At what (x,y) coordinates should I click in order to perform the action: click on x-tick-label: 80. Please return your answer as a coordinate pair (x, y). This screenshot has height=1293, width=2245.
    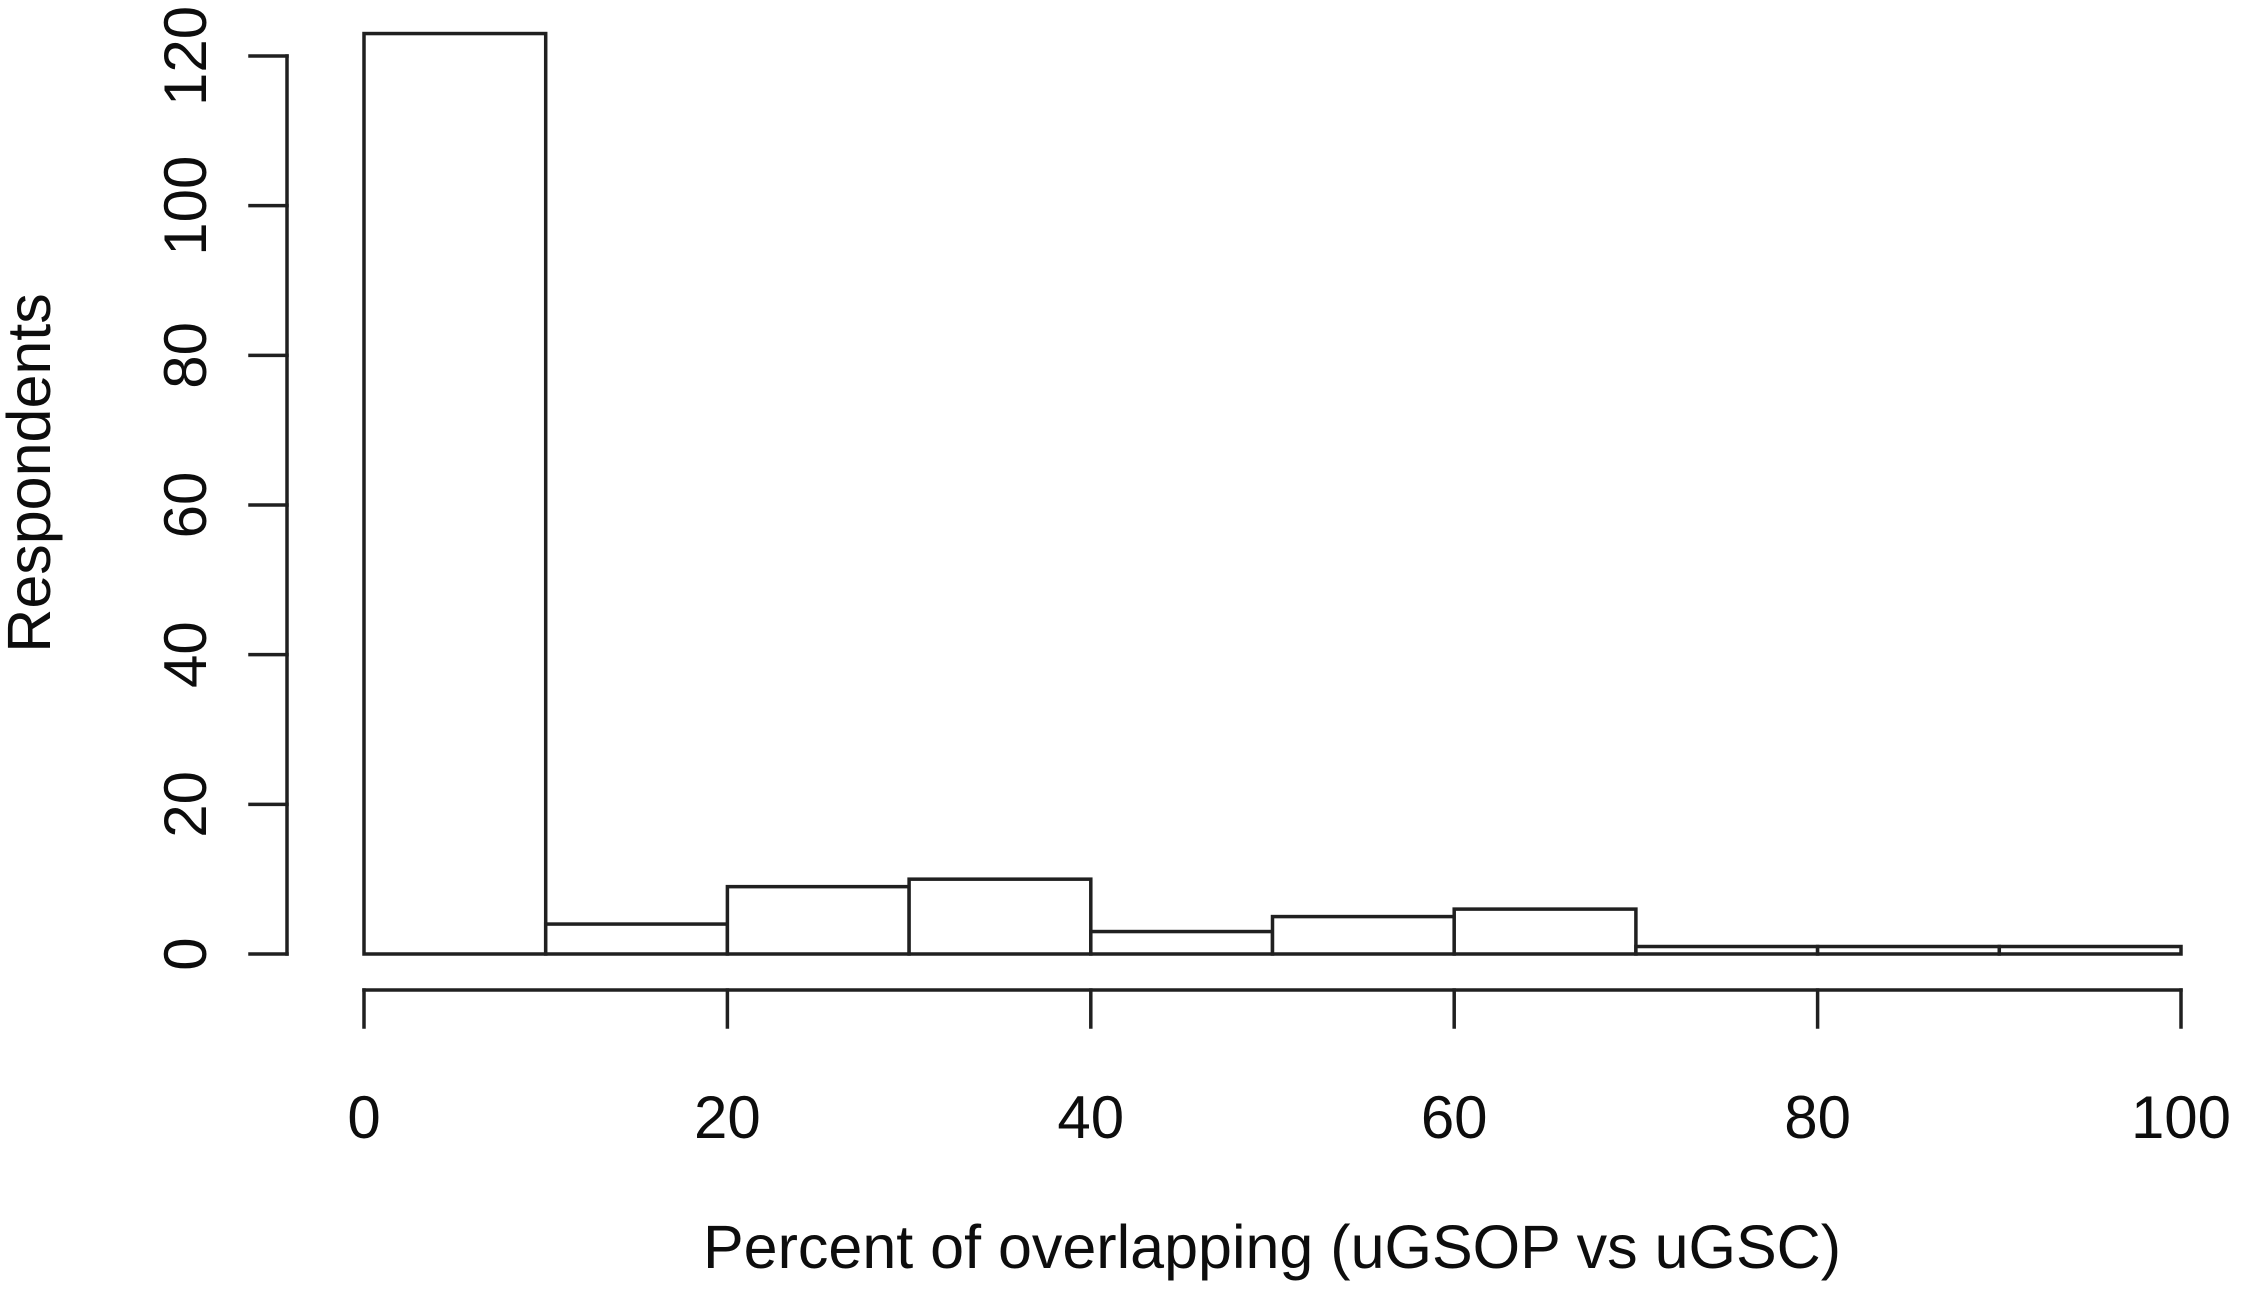
    Looking at the image, I should click on (1817, 1117).